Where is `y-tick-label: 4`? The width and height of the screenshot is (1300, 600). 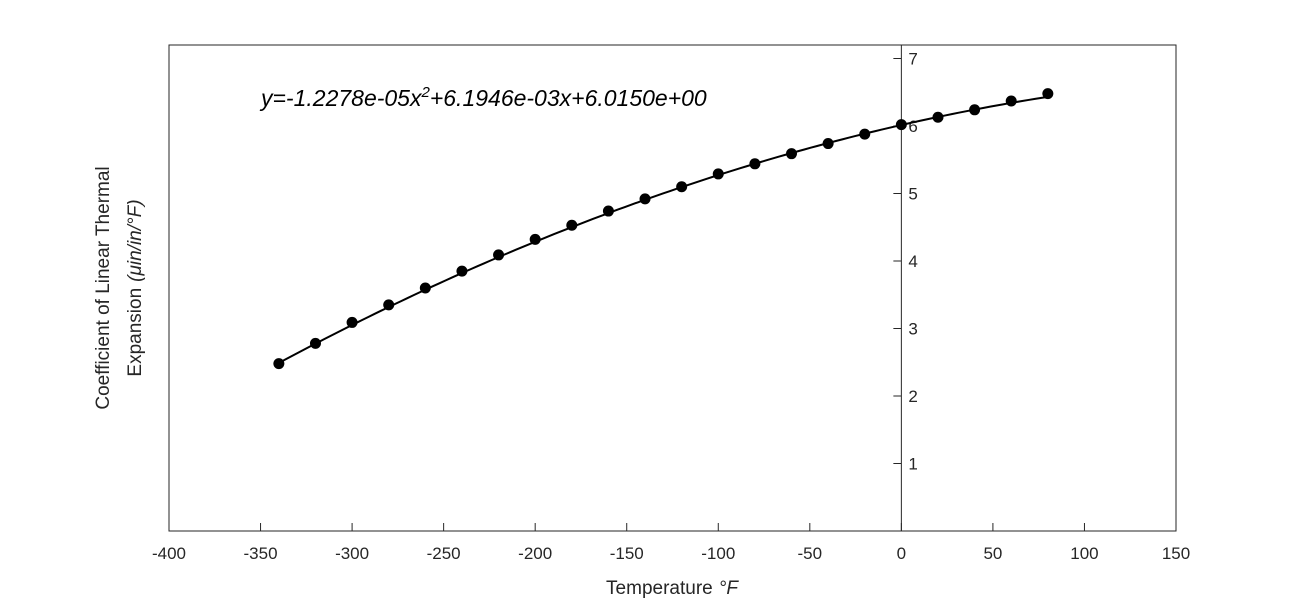
y-tick-label: 4 is located at coordinates (912, 261).